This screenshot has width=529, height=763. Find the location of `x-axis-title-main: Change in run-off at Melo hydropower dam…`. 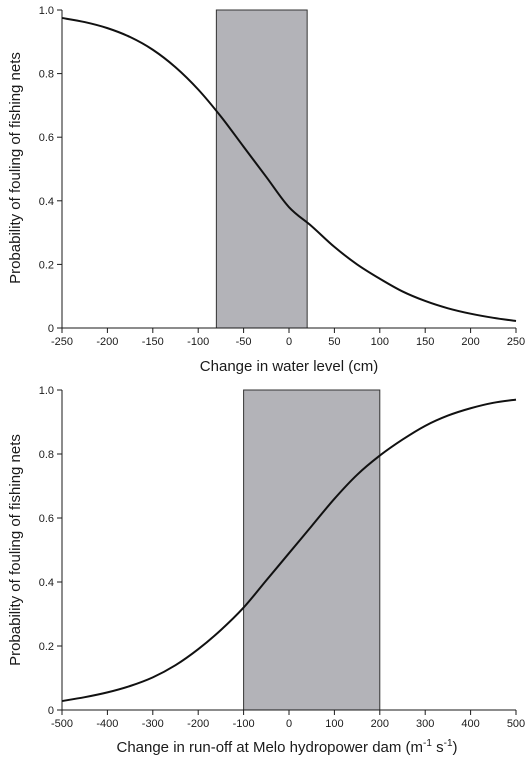

x-axis-title-main: Change in run-off at Melo hydropower dam… is located at coordinates (269, 747).